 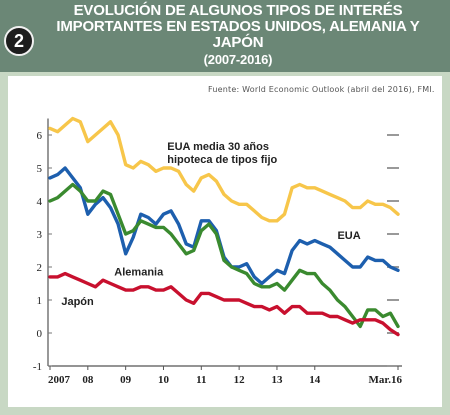 What do you see at coordinates (240, 380) in the screenshot?
I see `x-tick-label: 12` at bounding box center [240, 380].